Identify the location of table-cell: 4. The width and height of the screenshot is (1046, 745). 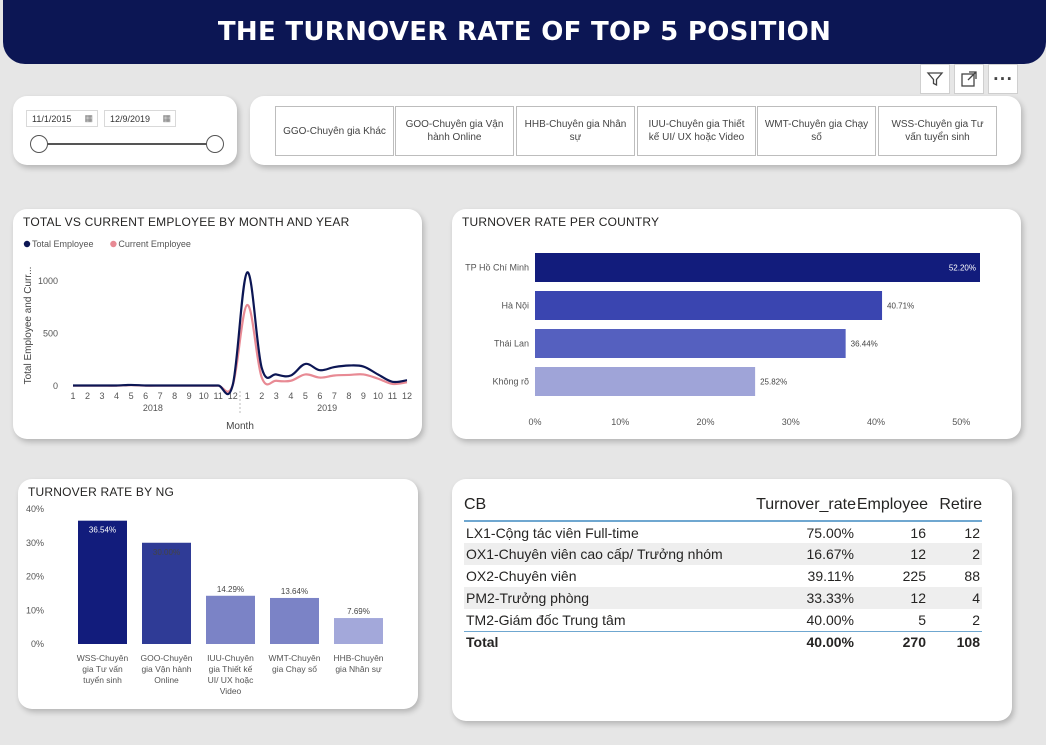
(955, 598).